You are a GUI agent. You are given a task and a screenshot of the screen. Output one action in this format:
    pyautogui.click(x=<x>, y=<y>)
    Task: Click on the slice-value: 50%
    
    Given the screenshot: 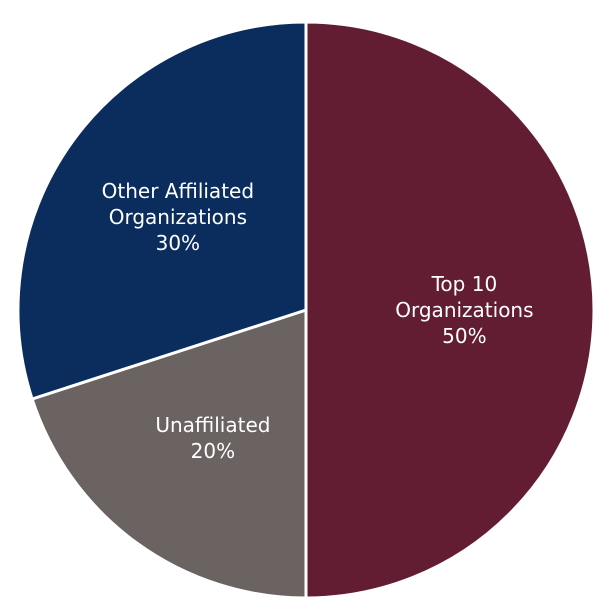 What is the action you would take?
    pyautogui.click(x=464, y=336)
    